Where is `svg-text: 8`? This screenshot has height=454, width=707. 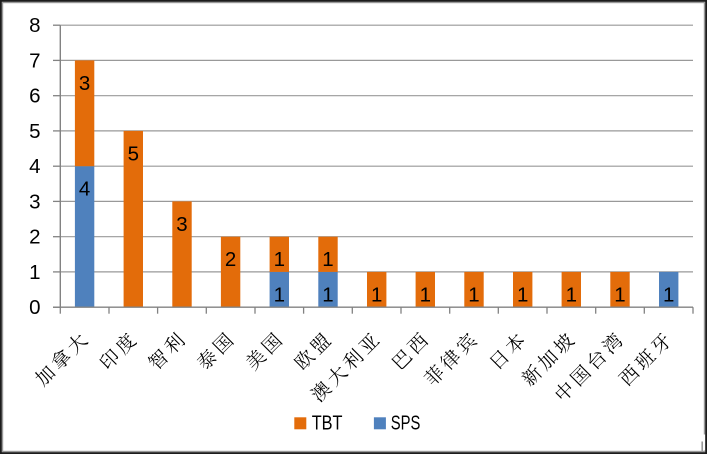 svg-text: 8 is located at coordinates (34, 25).